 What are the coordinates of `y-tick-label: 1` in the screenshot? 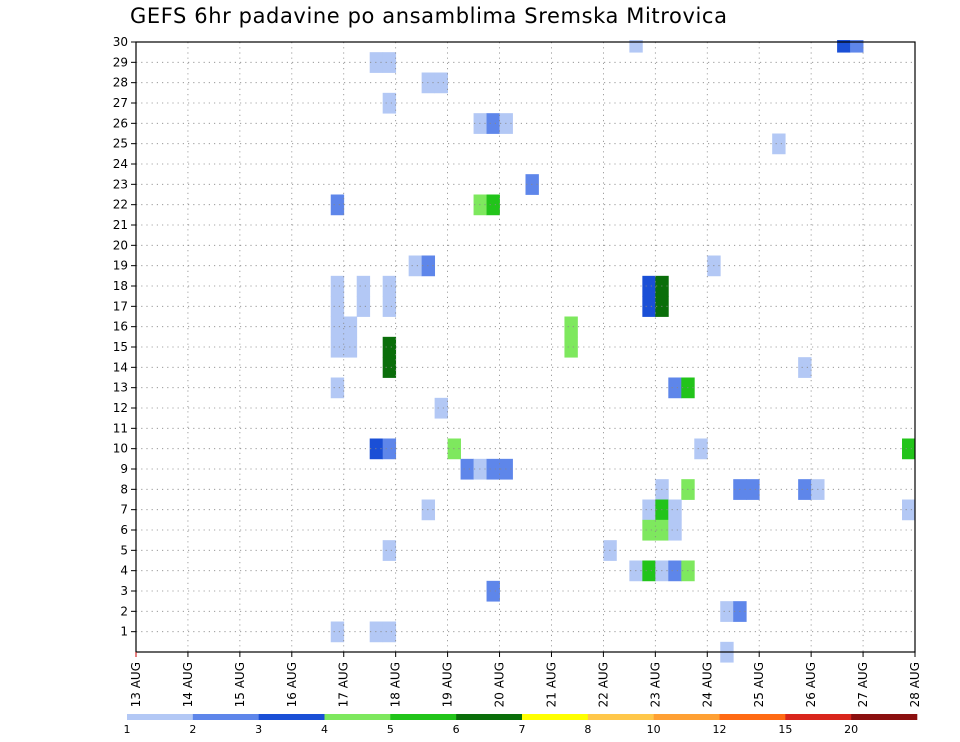 It's located at (124, 632).